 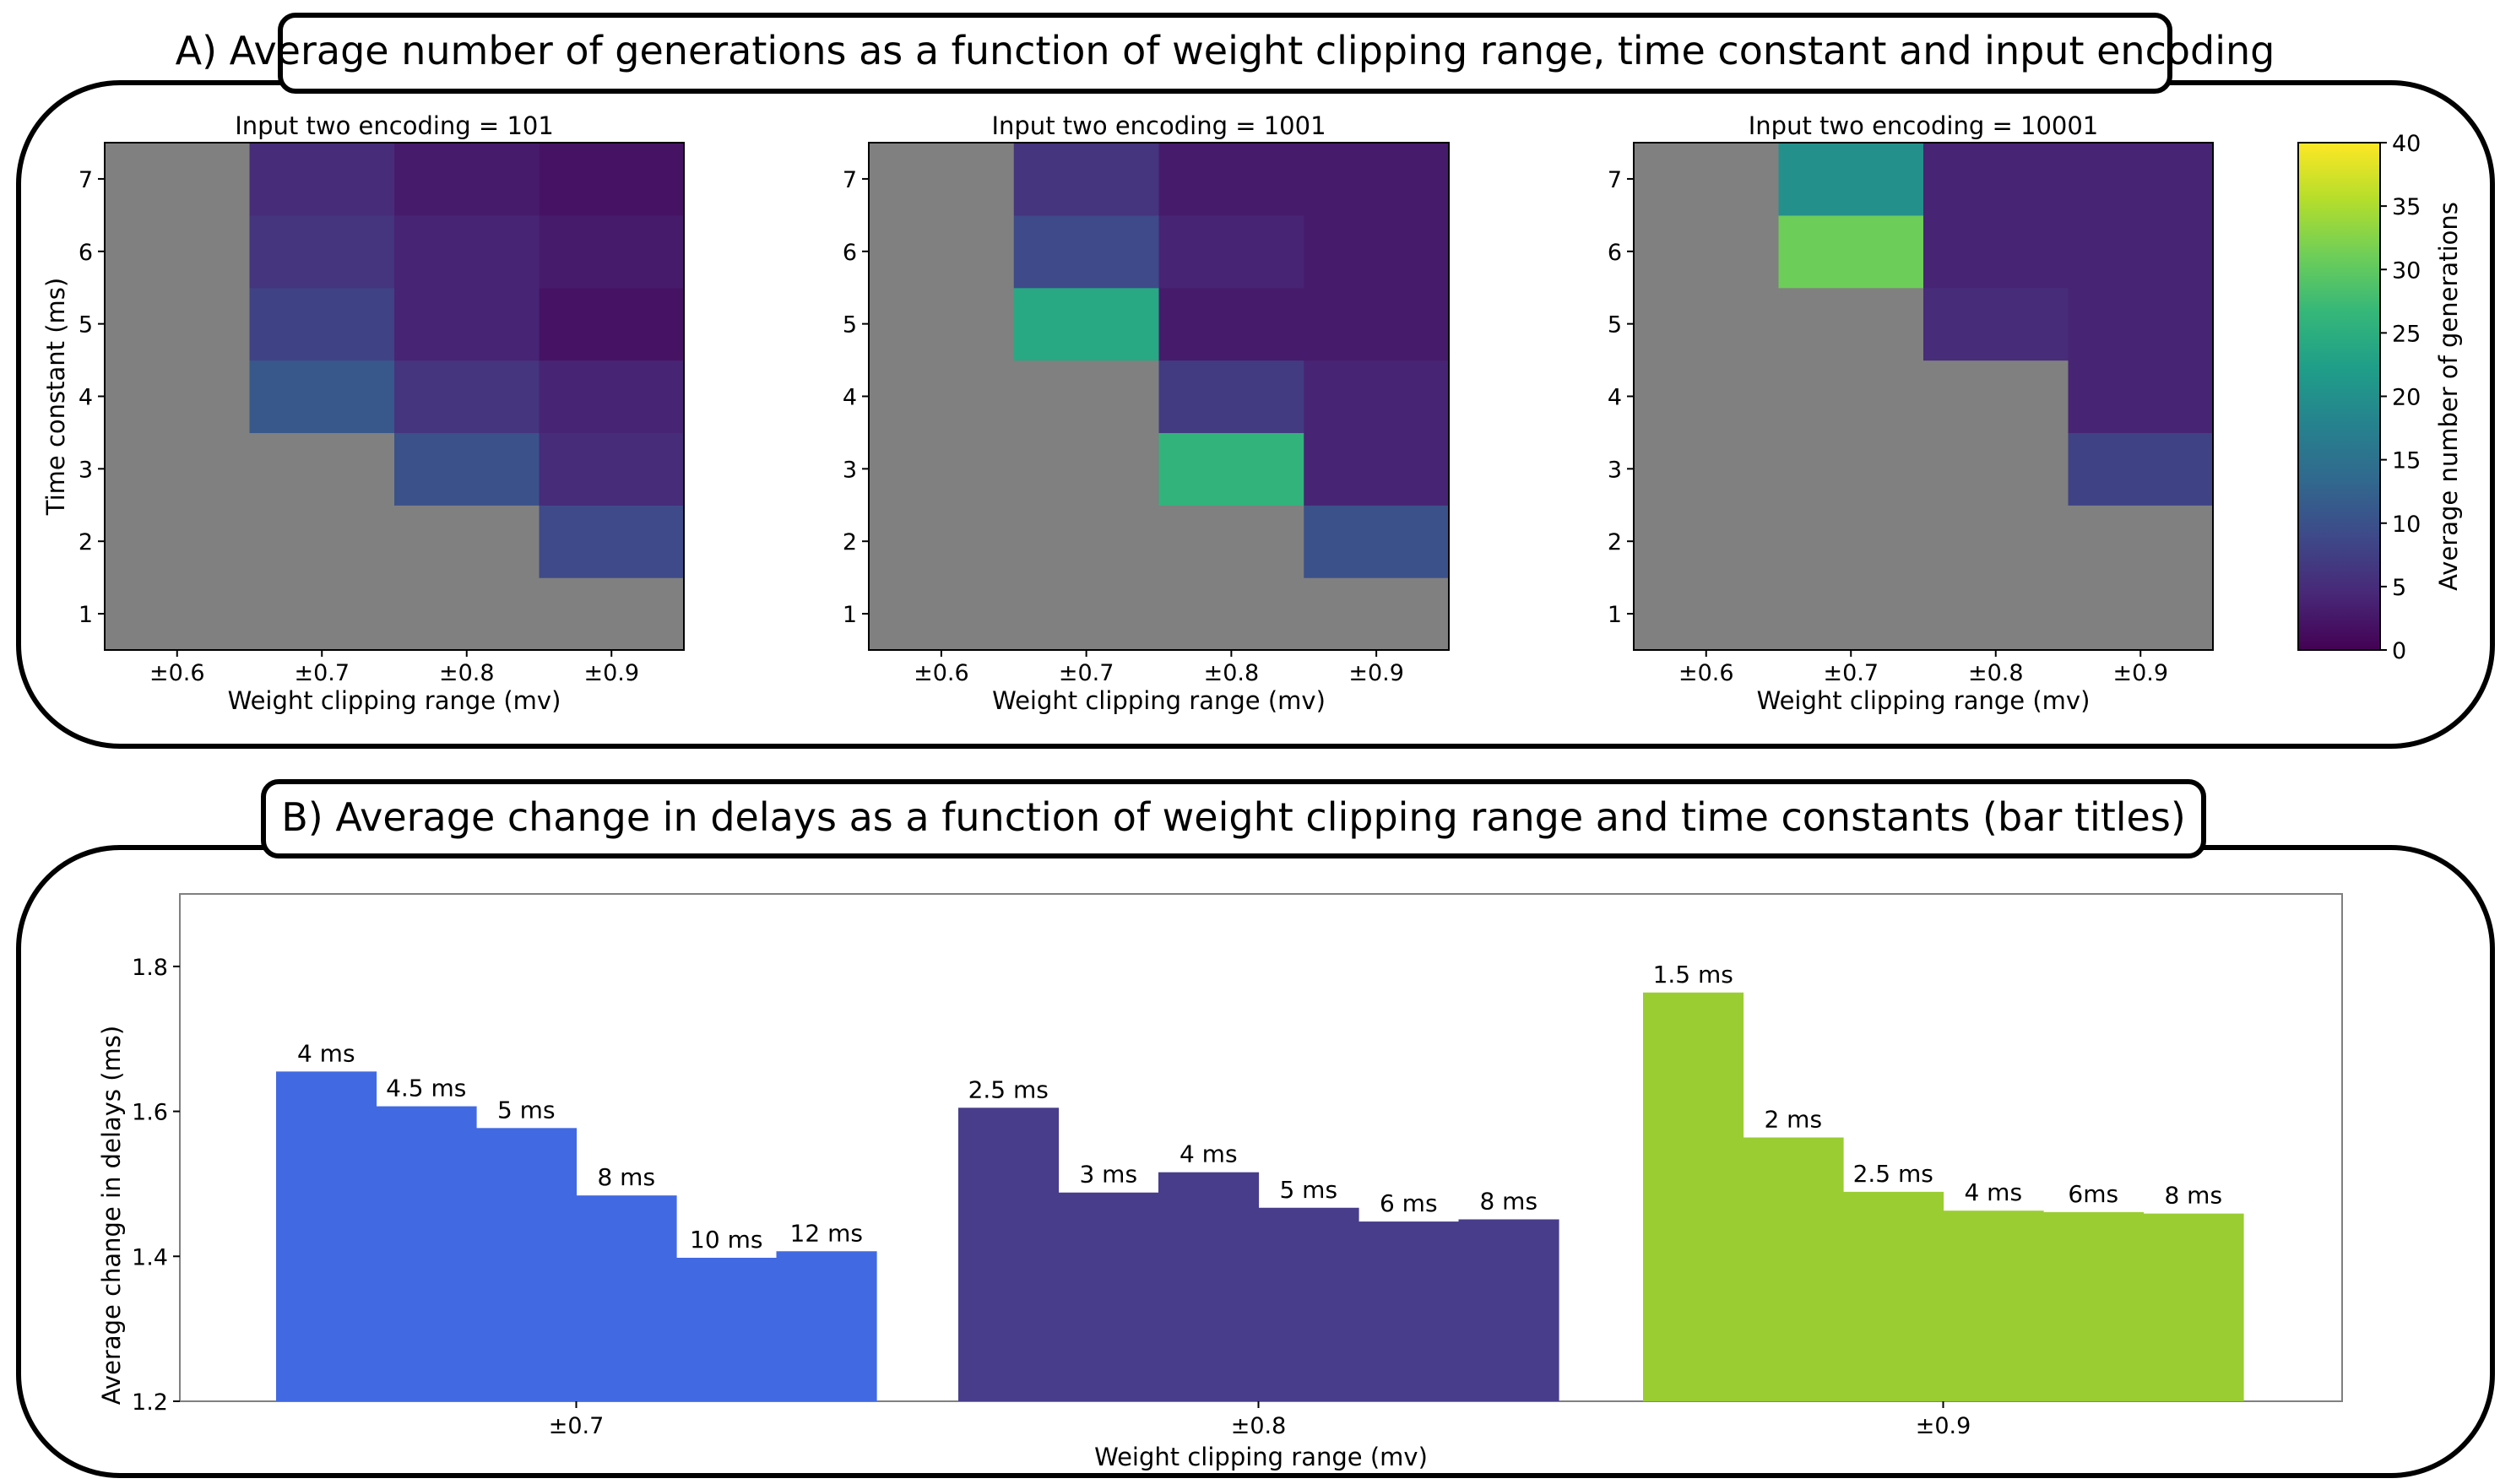 What do you see at coordinates (1793, 1119) in the screenshot?
I see `bar-label: 2 ms` at bounding box center [1793, 1119].